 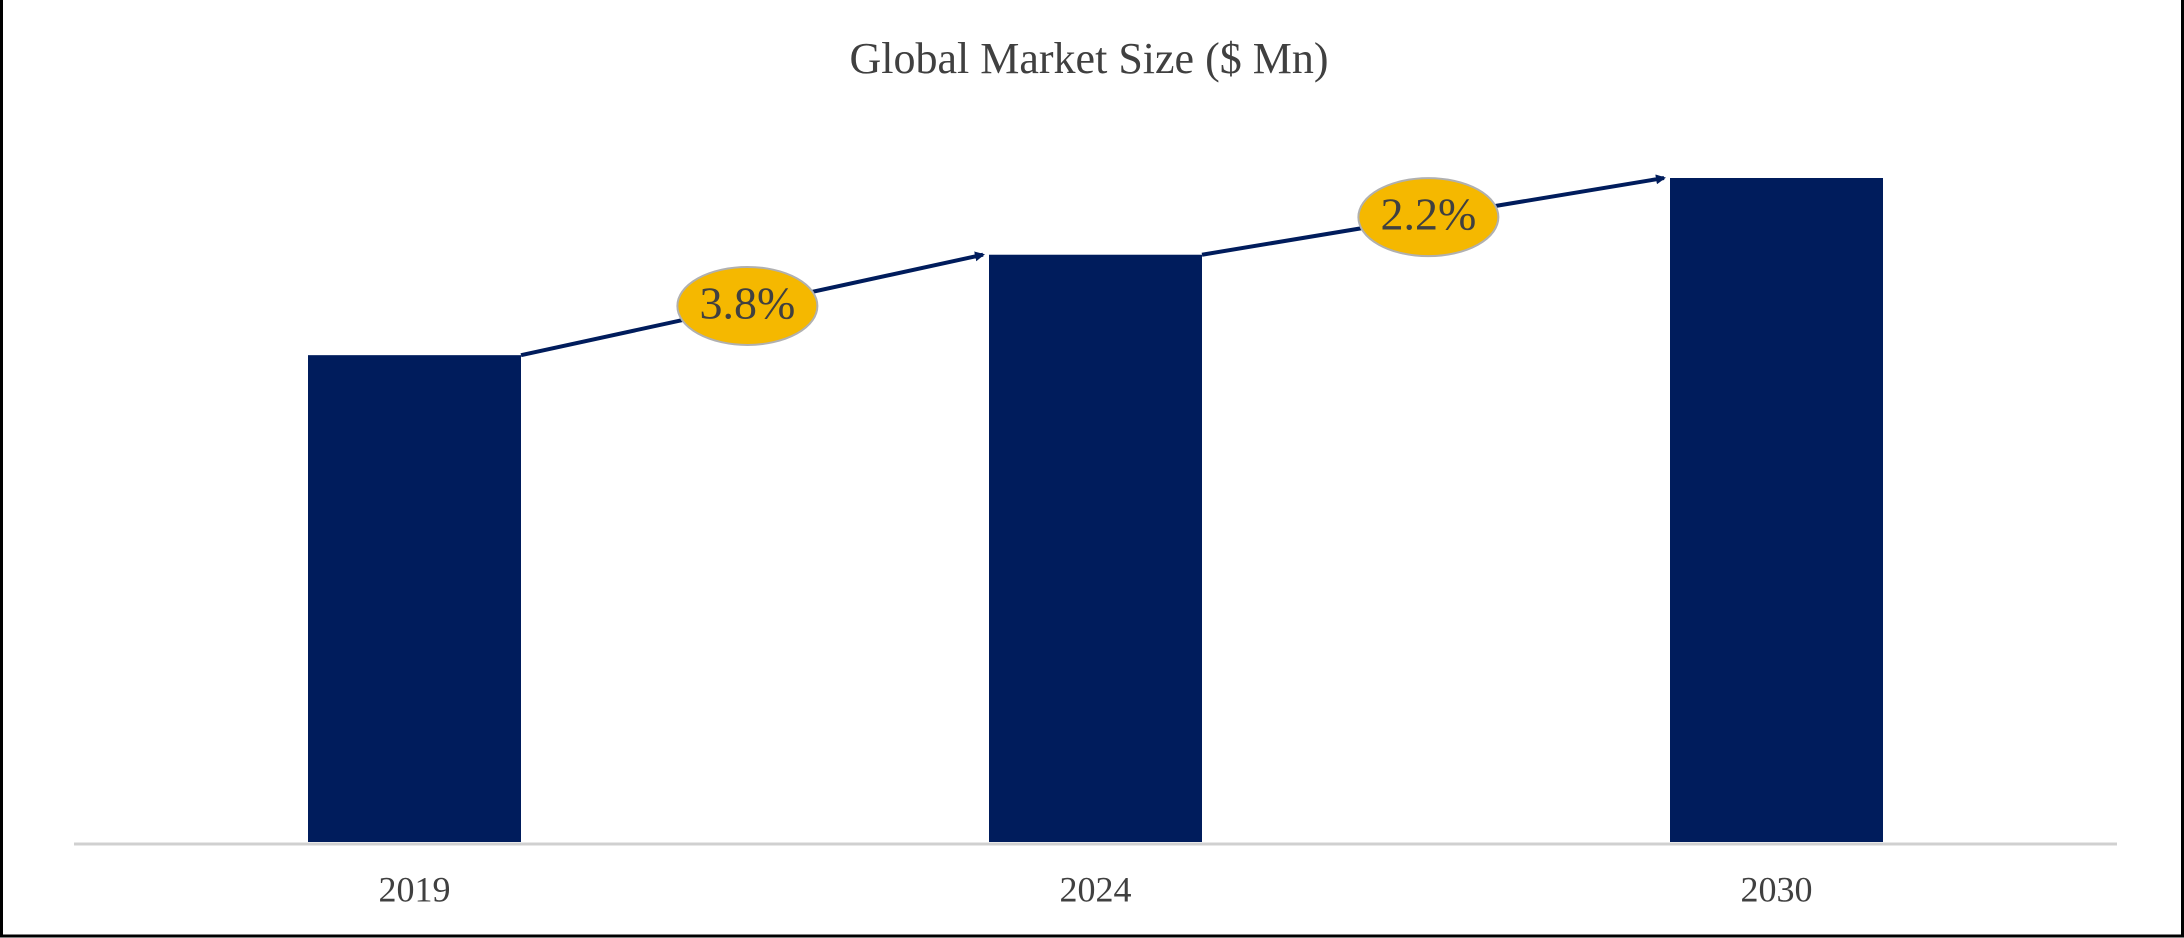 I want to click on chart-title: Global Market Size ($ Mn), so click(x=1089, y=58).